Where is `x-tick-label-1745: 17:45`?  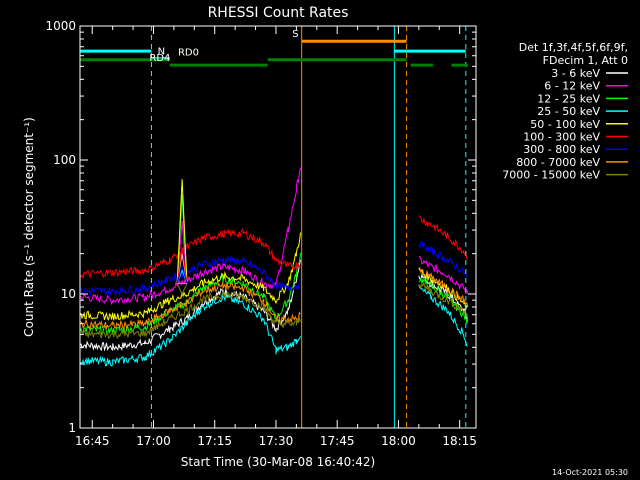
x-tick-label-1745: 17:45 is located at coordinates (337, 441).